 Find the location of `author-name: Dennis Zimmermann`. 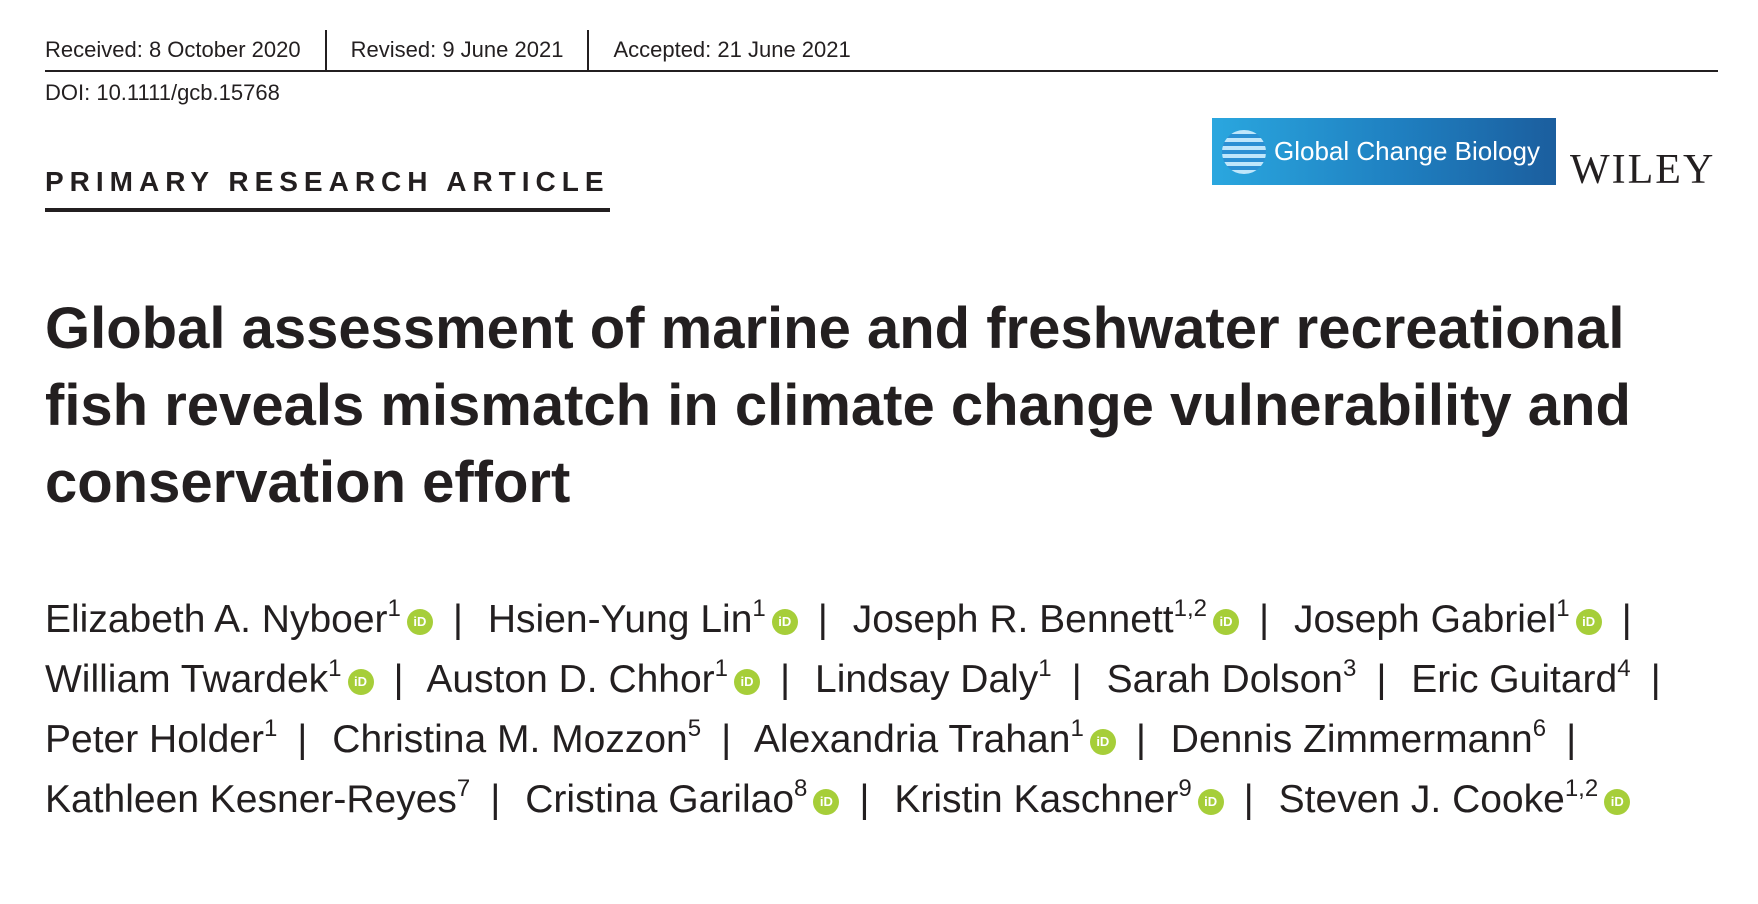

author-name: Dennis Zimmermann is located at coordinates (1351, 739).